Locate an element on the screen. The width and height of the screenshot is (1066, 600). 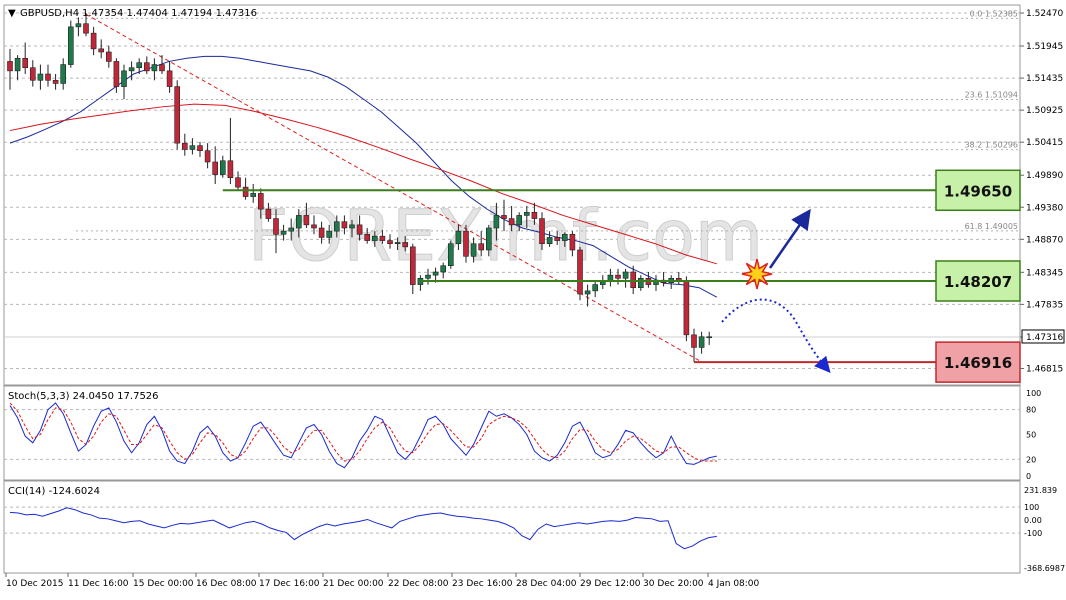
ohlc-readout: 1.47354 1.47404 1.47194 1.47316 is located at coordinates (169, 13).